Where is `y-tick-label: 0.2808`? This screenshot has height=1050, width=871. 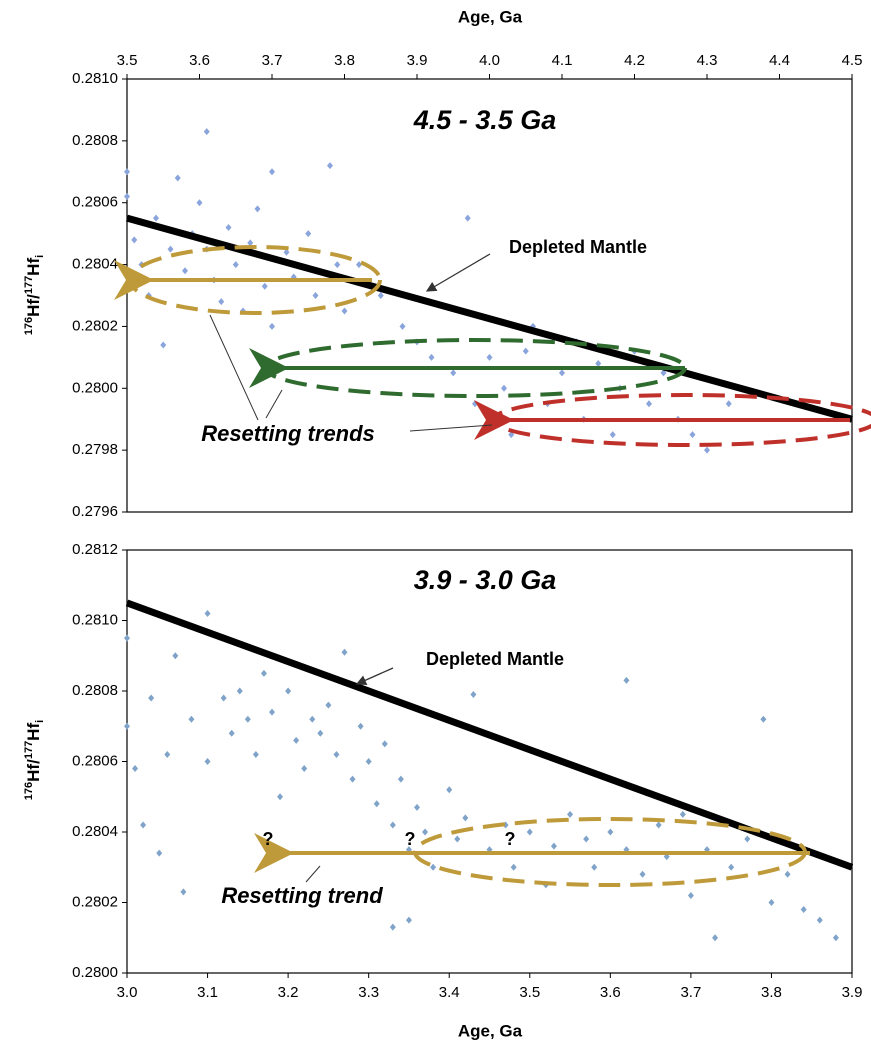 y-tick-label: 0.2808 is located at coordinates (95, 690).